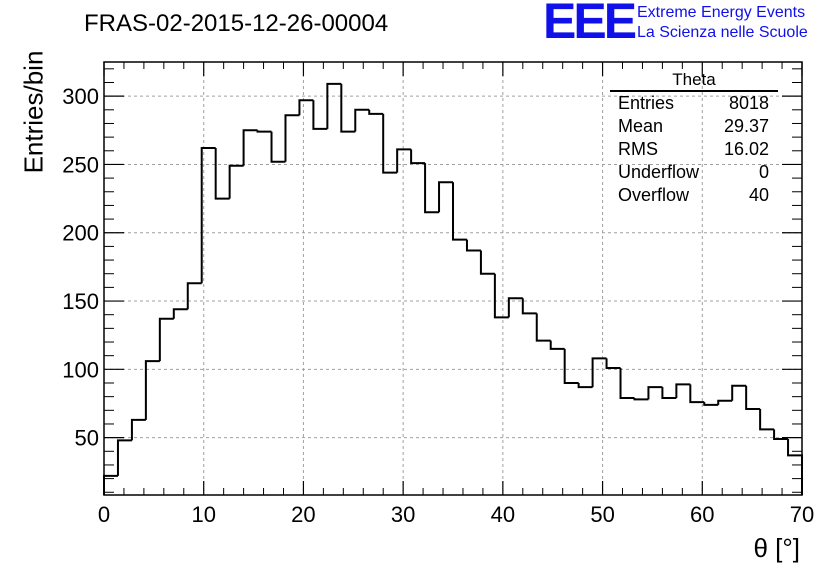  I want to click on y-tick-label: 50, so click(87, 438).